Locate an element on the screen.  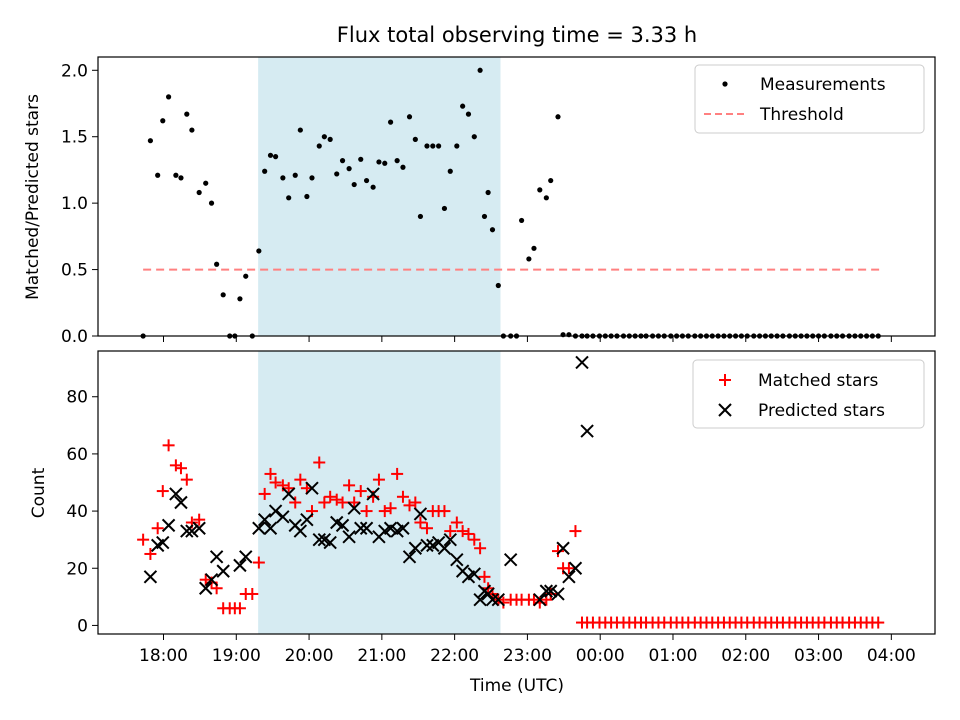
legend-matched-label: Matched stars is located at coordinates (818, 381).